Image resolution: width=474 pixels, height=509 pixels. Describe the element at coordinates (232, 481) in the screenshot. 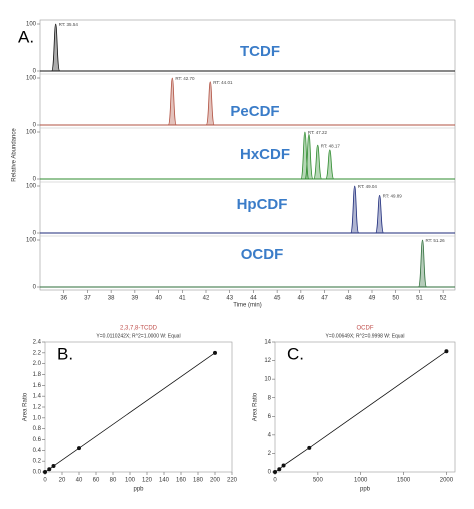

I see `x-tick-label: 220` at that location.